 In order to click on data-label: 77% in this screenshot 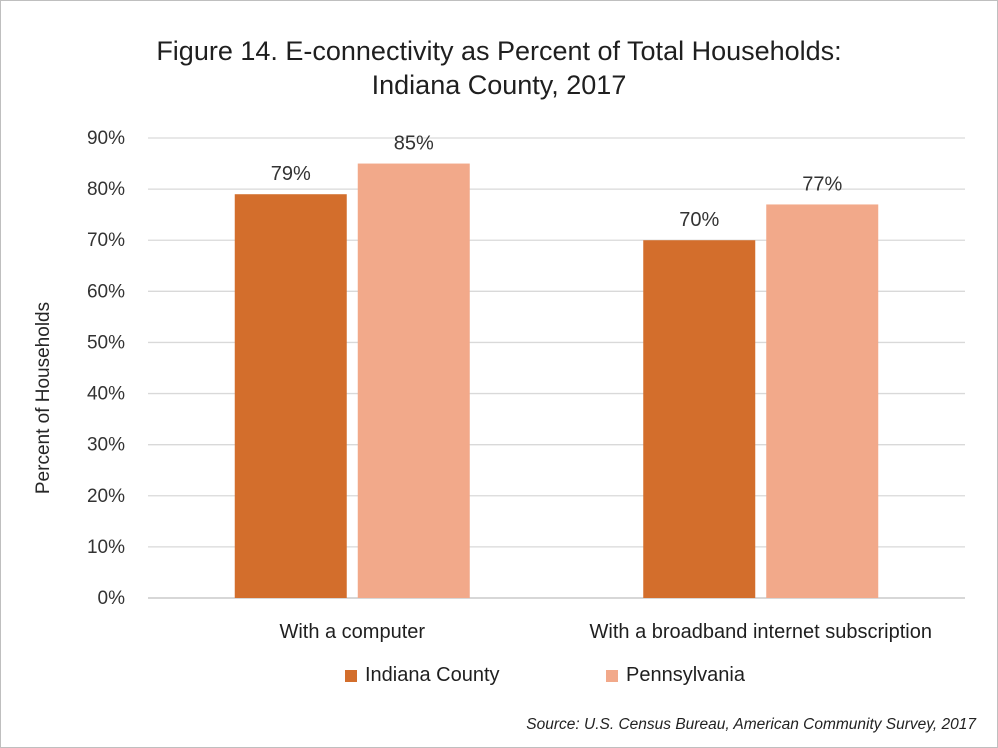, I will do `click(822, 184)`.